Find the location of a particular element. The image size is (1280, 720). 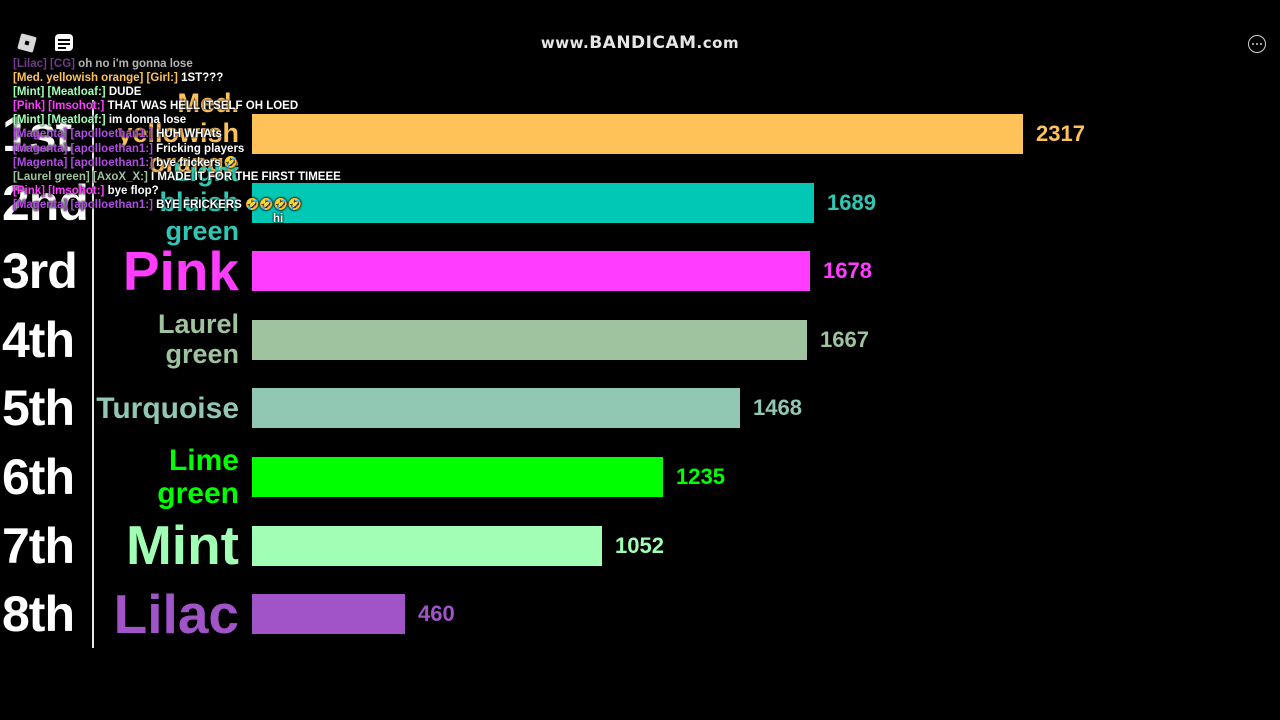

chat-text: THAT WAS HELL ITSELF OH LOED is located at coordinates (203, 106).